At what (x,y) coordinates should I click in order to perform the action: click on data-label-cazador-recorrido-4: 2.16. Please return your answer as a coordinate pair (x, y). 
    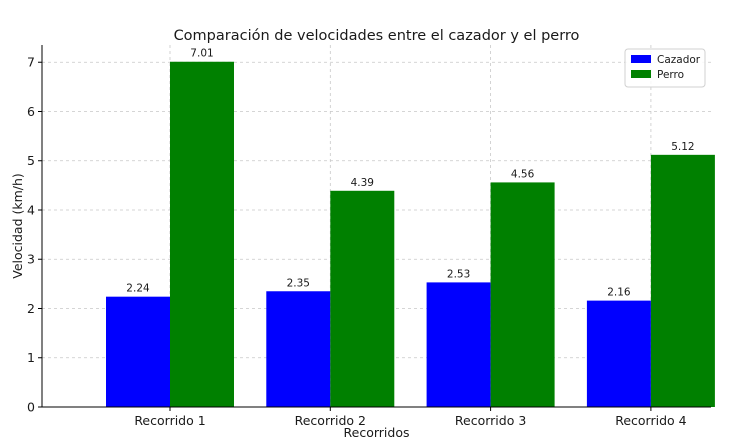
    Looking at the image, I should click on (619, 293).